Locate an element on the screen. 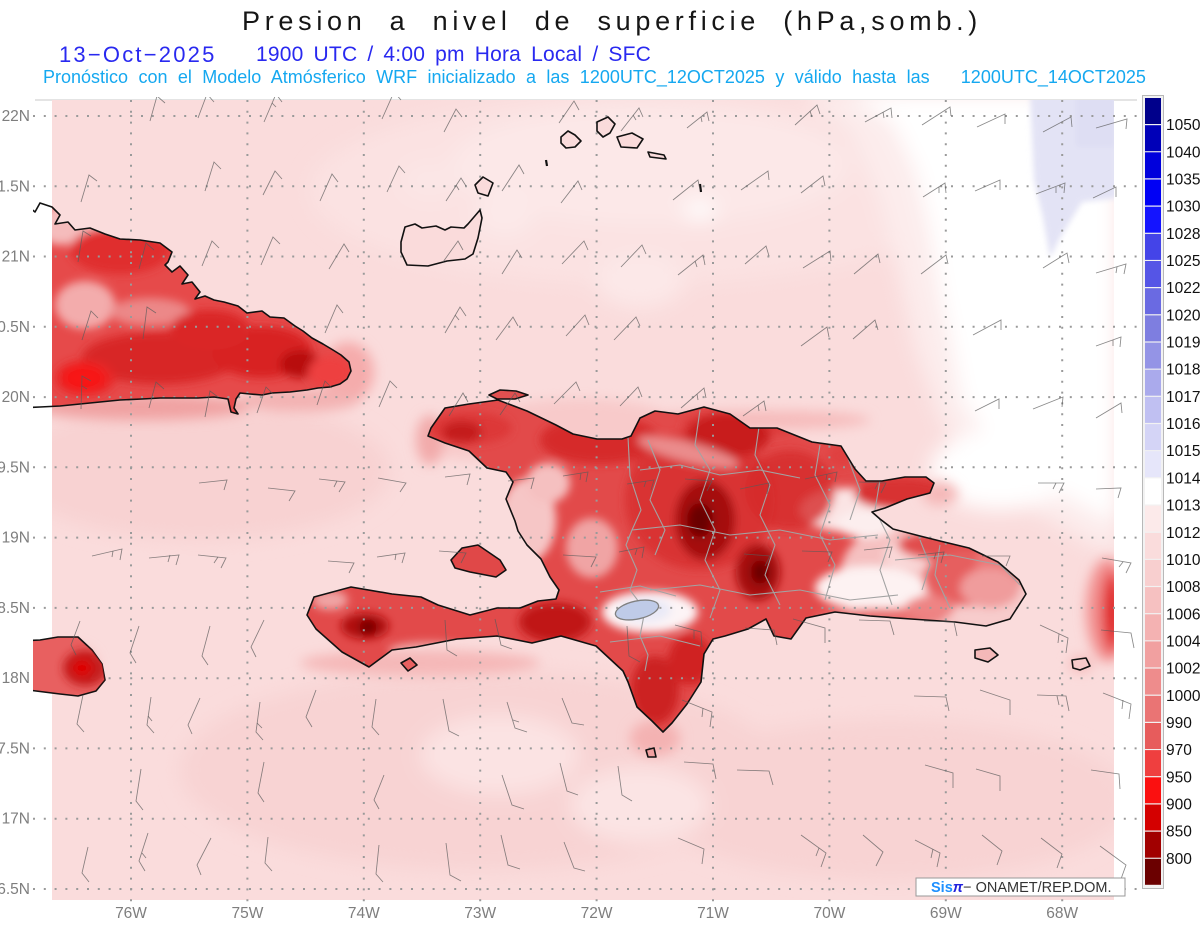 This screenshot has height=927, width=1200. svg-text: 950 is located at coordinates (1179, 777).